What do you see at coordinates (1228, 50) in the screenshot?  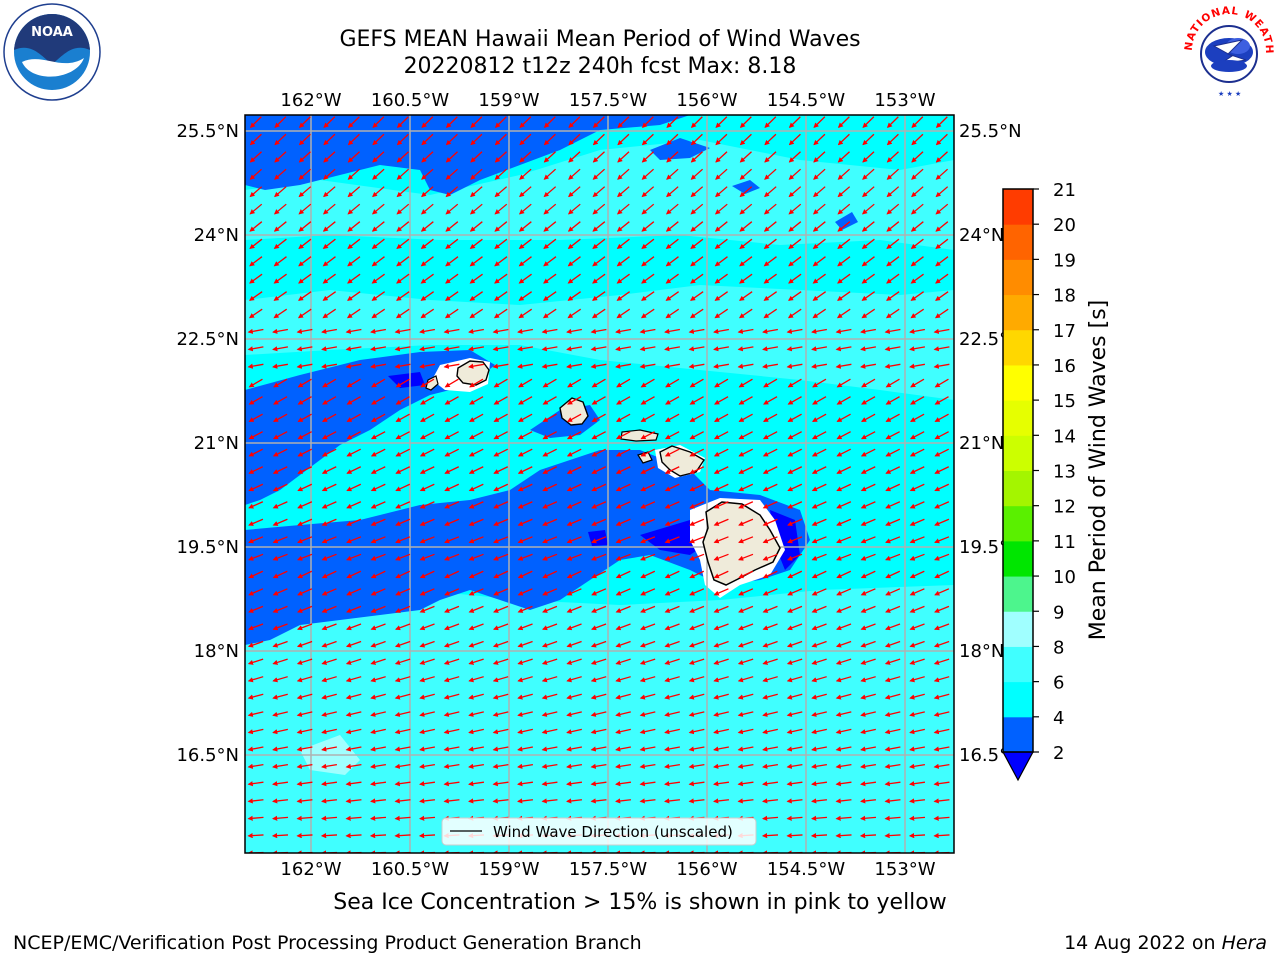 I see `nws-logo-icon: NATIONAL WEATHER SERVICE ★ ★ ★` at bounding box center [1228, 50].